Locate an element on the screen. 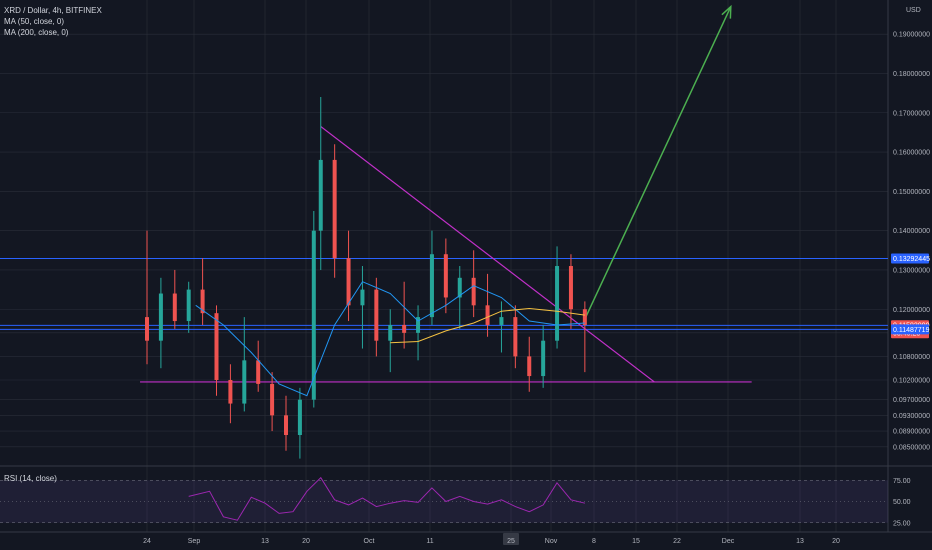 This screenshot has height=550, width=932. rsi-tick-label: 25.00 is located at coordinates (902, 523).